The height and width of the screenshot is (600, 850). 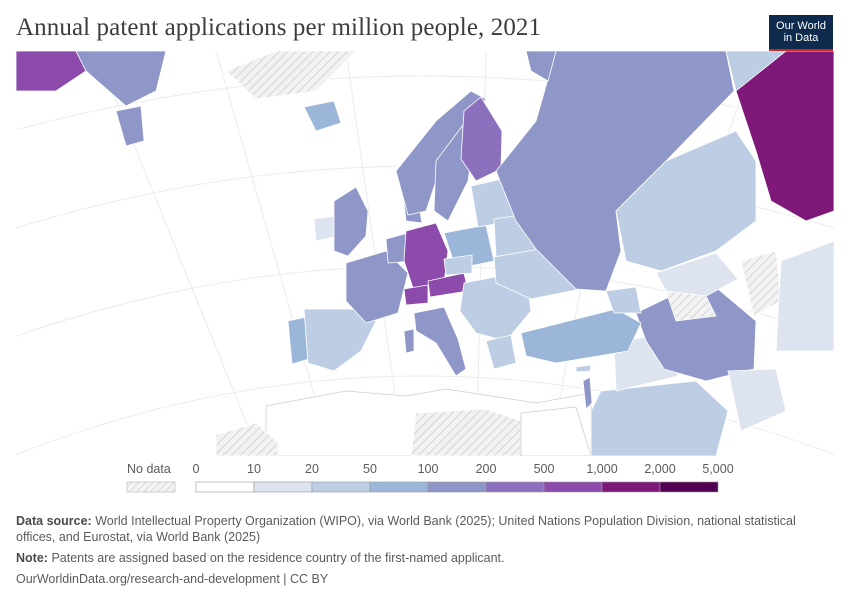 I want to click on legend-tick-label: 100, so click(x=428, y=469).